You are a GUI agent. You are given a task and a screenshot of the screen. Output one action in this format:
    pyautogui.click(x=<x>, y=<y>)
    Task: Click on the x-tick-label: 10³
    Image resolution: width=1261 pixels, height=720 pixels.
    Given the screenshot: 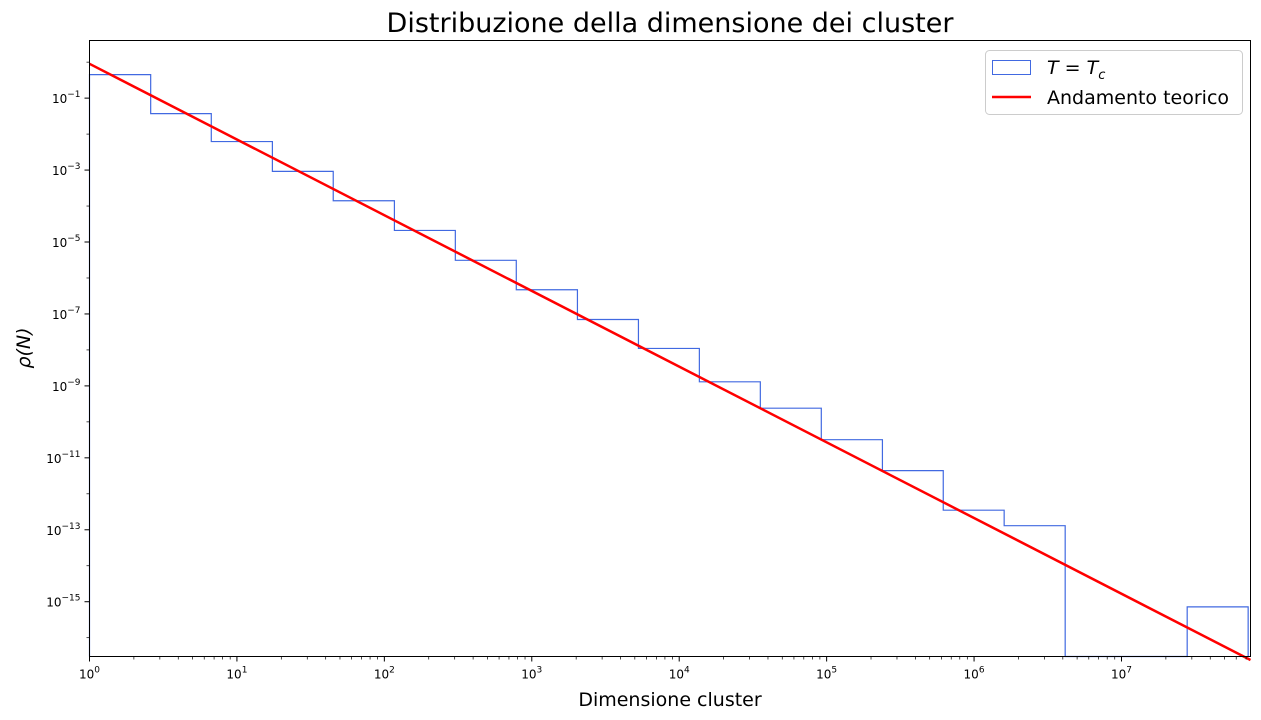 What is the action you would take?
    pyautogui.click(x=531, y=674)
    